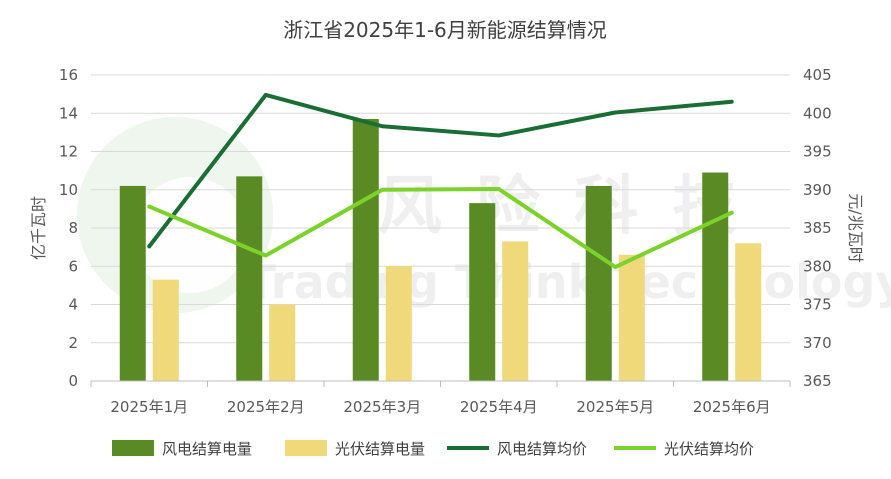  I want to click on left-tick-label: 14, so click(68, 113).